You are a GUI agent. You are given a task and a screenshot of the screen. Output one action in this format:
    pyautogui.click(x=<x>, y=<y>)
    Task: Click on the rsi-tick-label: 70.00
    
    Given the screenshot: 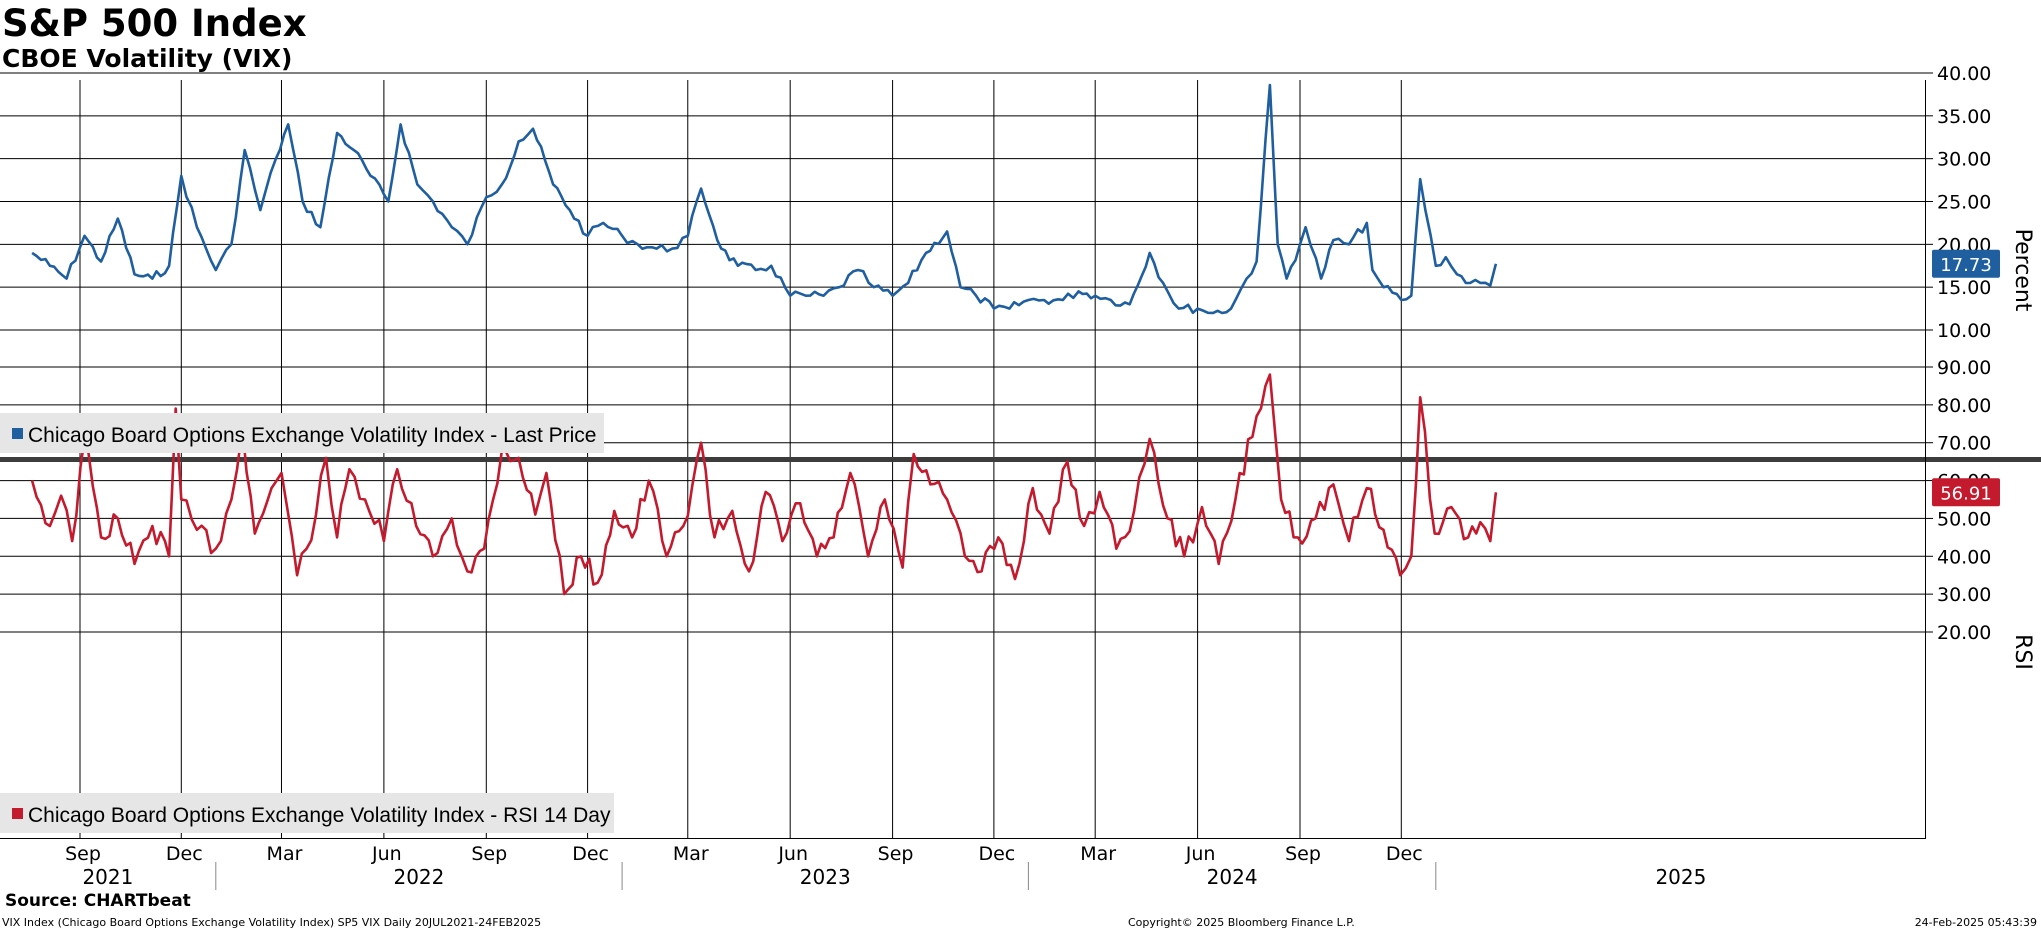 What is the action you would take?
    pyautogui.click(x=1964, y=444)
    